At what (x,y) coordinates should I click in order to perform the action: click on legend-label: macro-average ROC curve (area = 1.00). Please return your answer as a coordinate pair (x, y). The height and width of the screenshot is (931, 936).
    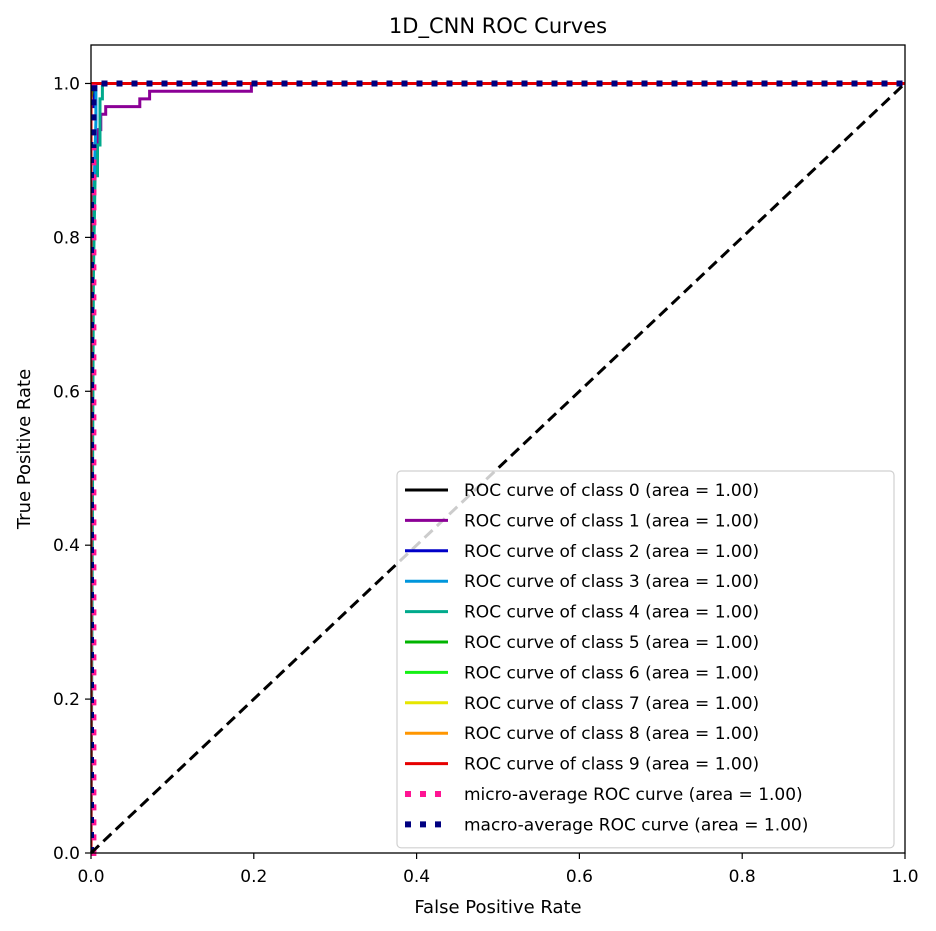
    Looking at the image, I should click on (636, 825).